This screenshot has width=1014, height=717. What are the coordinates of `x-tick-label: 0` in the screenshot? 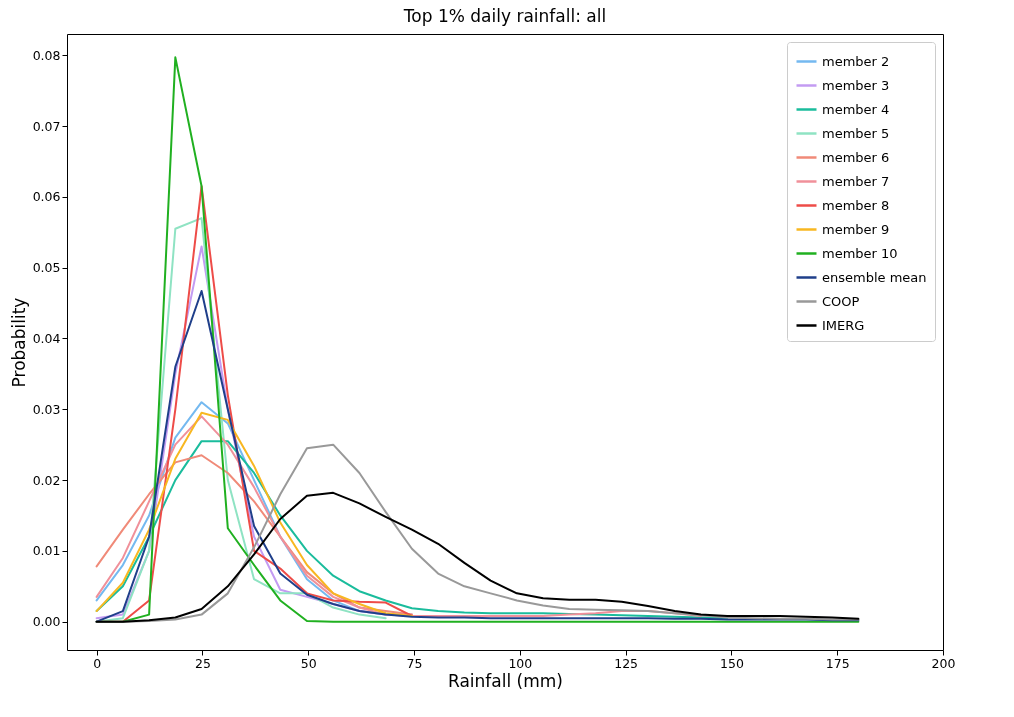 It's located at (97, 663).